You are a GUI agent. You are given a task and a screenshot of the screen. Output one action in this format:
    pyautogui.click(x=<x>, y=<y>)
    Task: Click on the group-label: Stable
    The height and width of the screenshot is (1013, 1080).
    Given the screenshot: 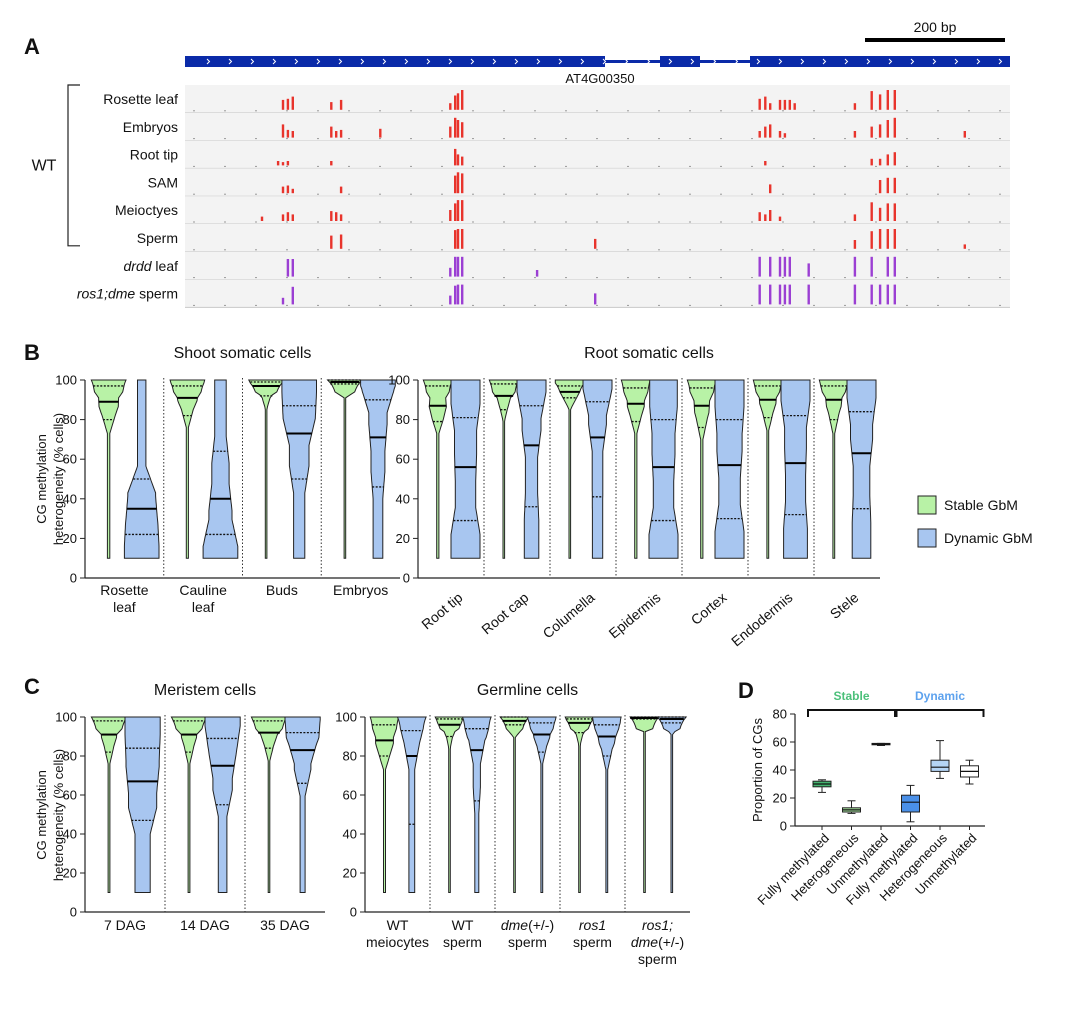 What is the action you would take?
    pyautogui.click(x=851, y=696)
    